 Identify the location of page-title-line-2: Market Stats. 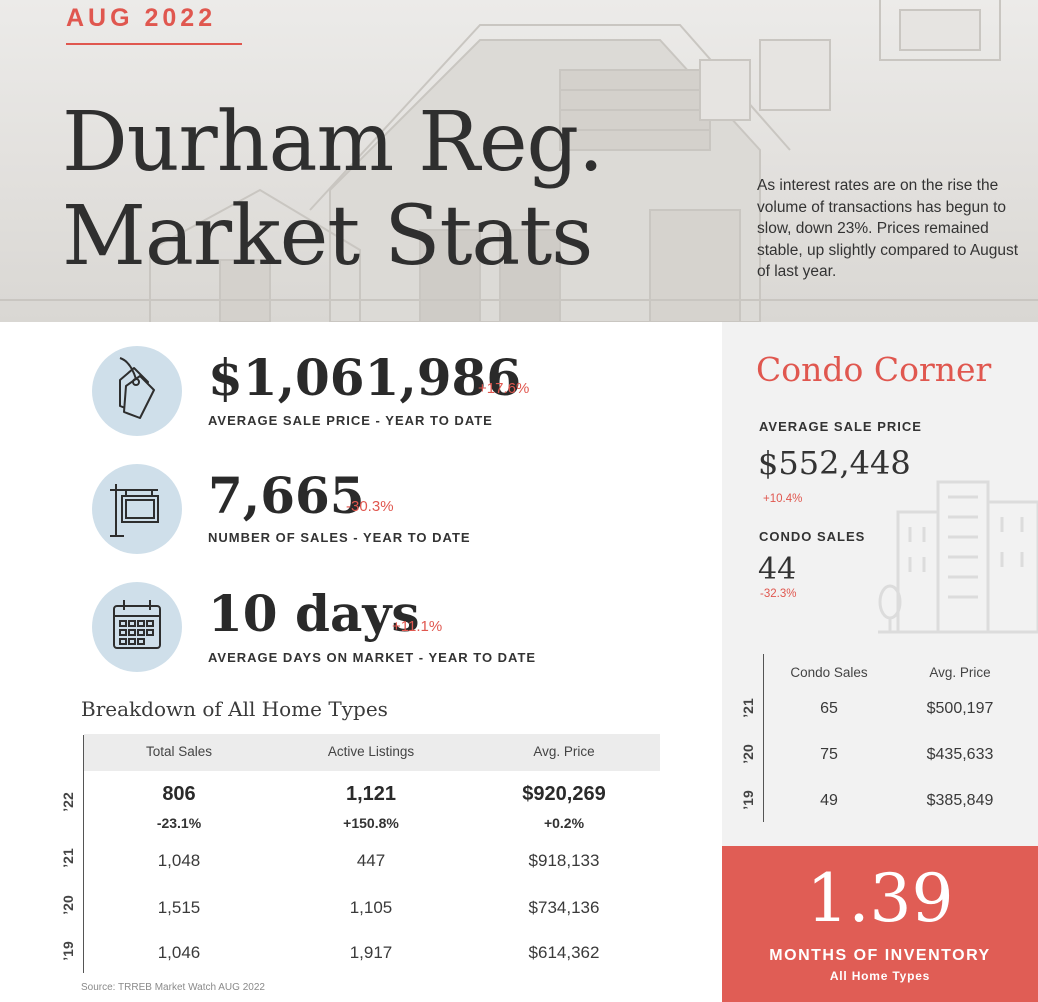
(327, 236).